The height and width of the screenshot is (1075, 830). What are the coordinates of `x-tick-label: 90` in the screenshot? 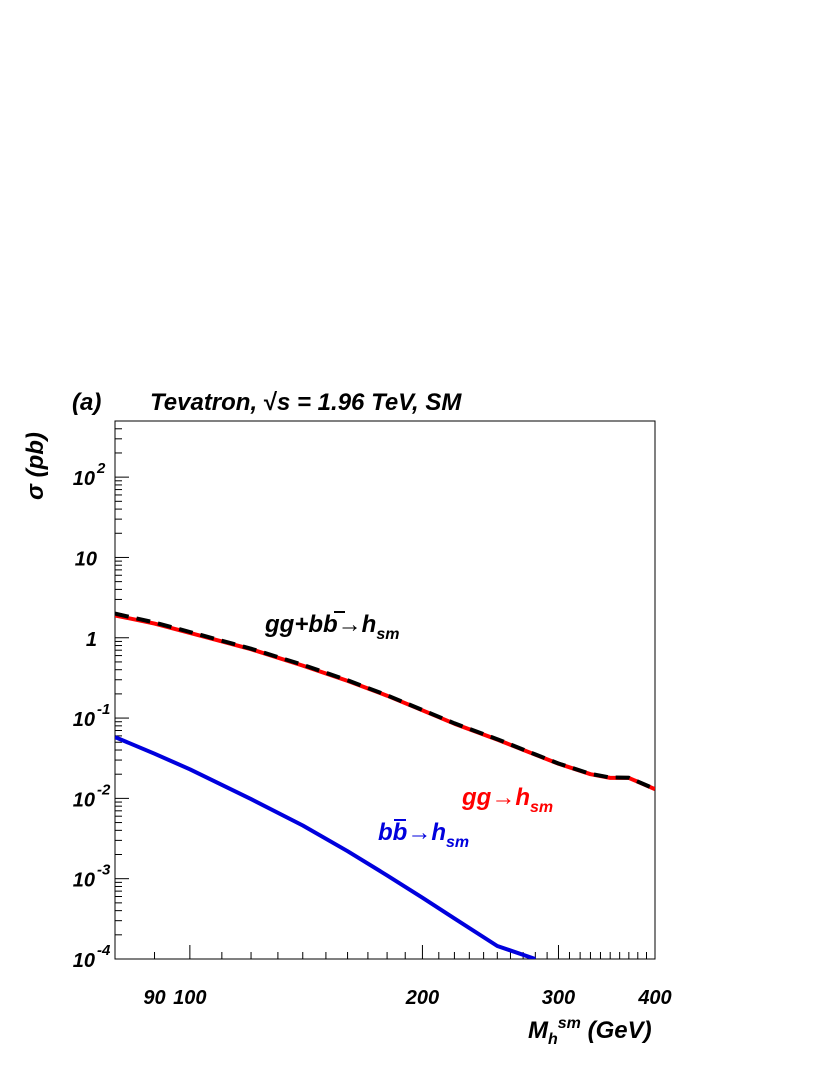 It's located at (154, 998).